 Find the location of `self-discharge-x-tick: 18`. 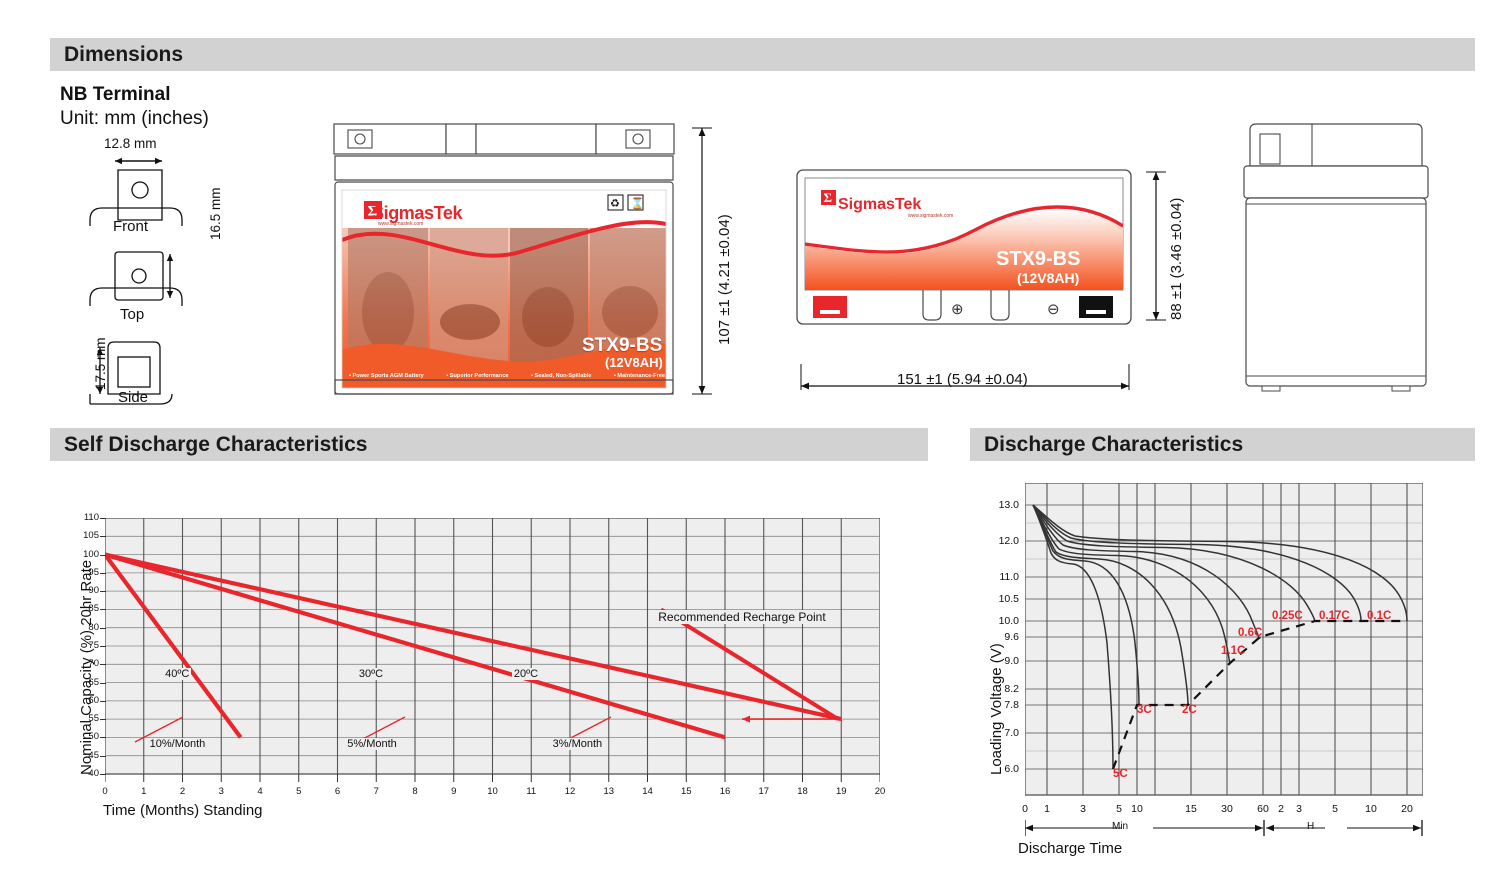

self-discharge-x-tick: 18 is located at coordinates (802, 791).